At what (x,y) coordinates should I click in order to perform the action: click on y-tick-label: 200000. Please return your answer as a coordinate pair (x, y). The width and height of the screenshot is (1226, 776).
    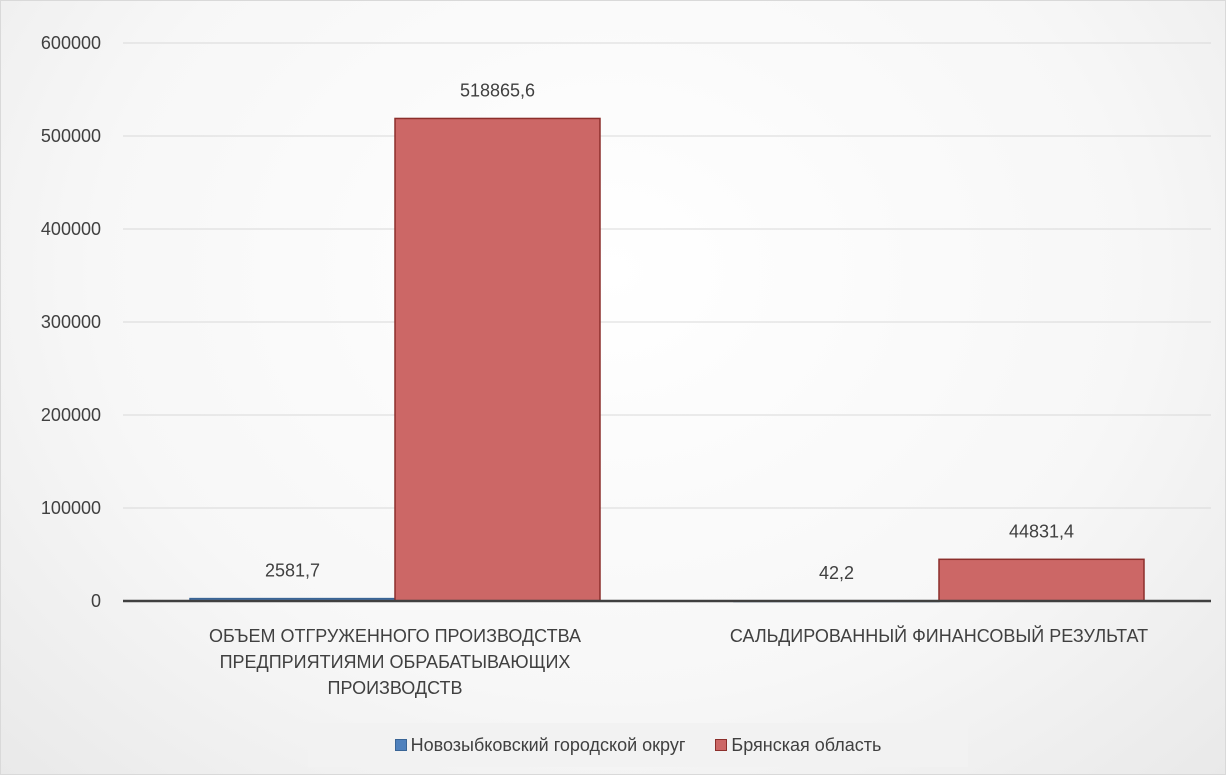
    Looking at the image, I should click on (71, 415).